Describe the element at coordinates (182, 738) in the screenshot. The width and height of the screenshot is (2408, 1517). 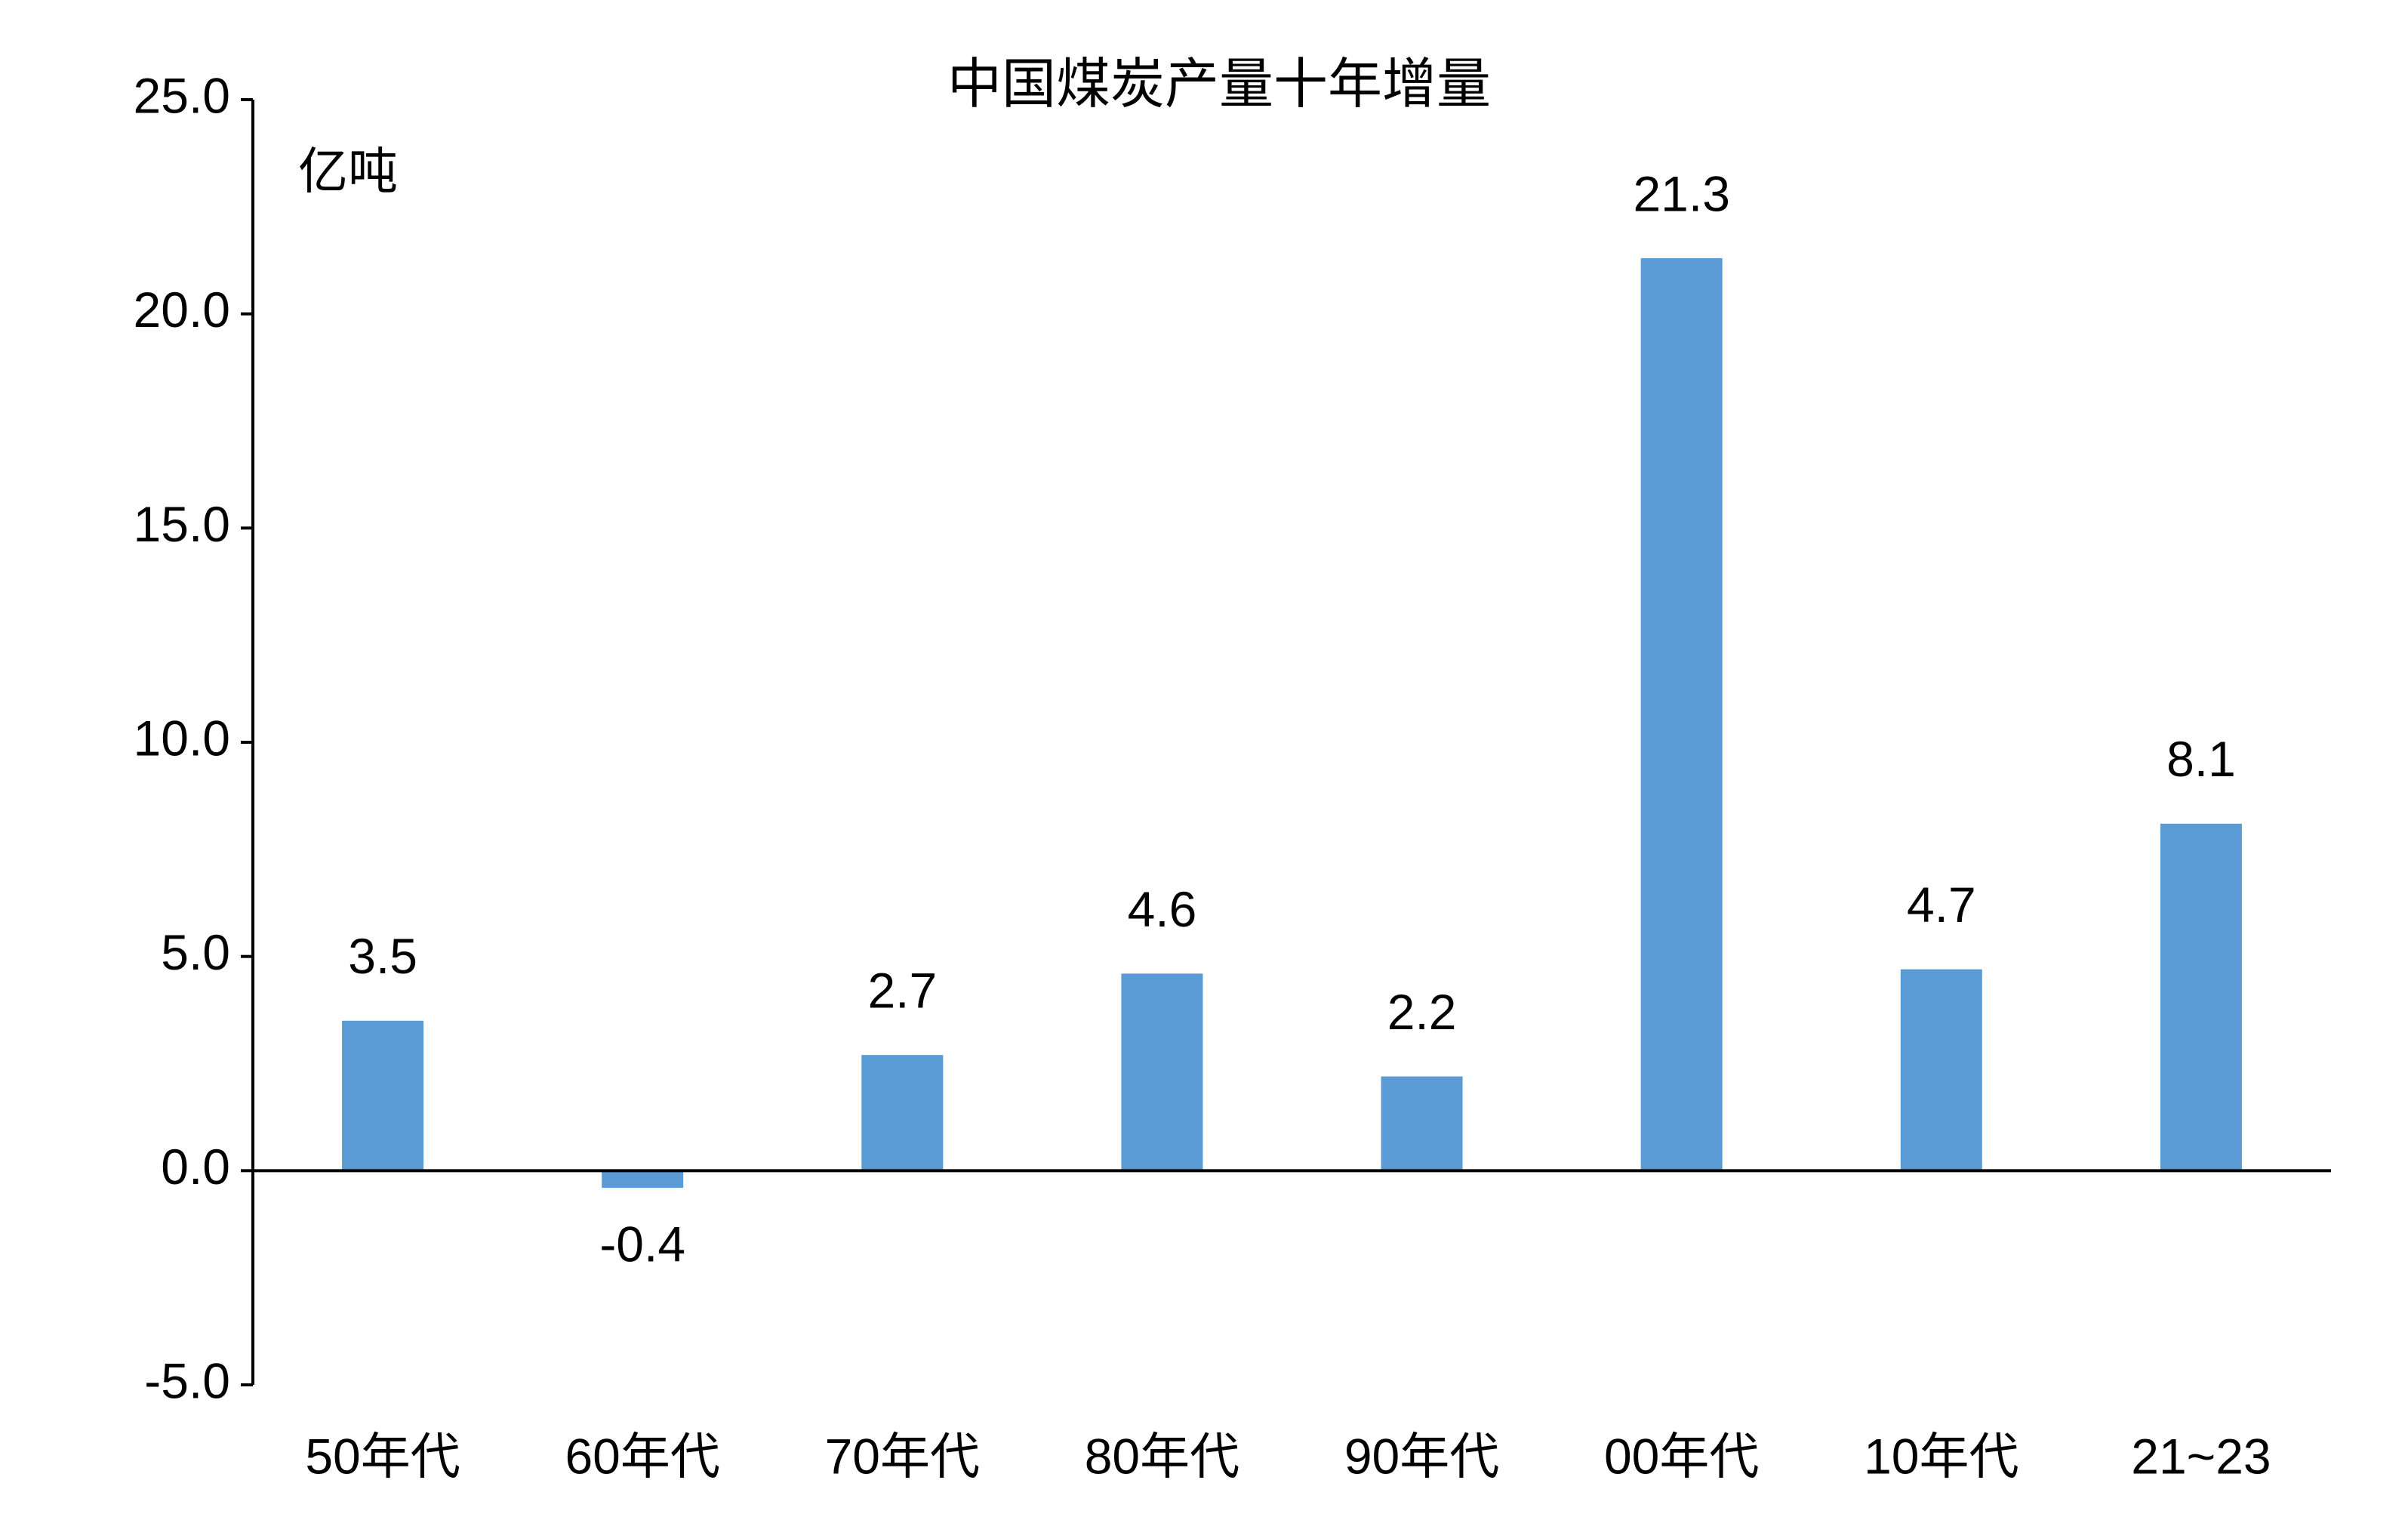
I see `y-tick-label: 10.0` at that location.